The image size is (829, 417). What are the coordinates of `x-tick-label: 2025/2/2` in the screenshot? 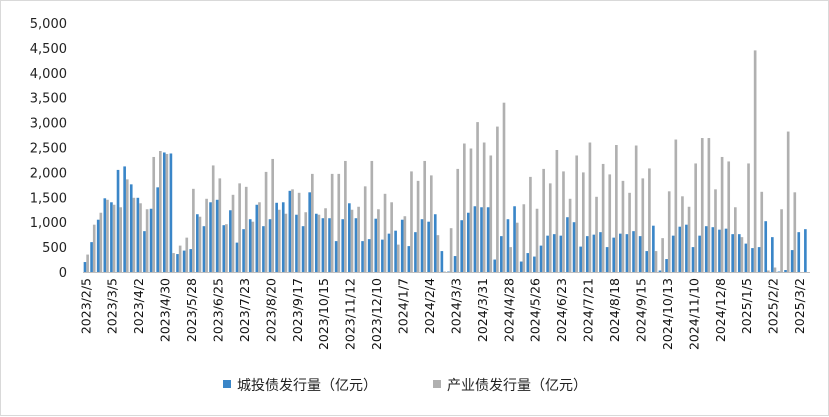 It's located at (773, 306).